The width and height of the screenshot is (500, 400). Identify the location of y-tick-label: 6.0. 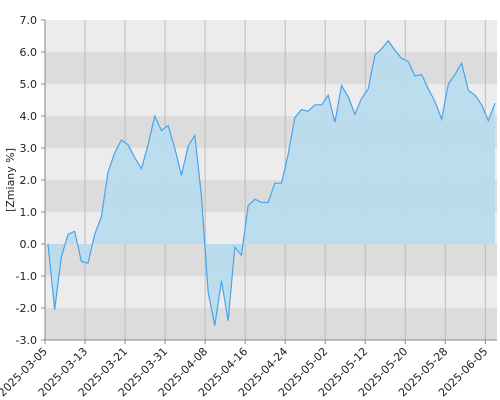
(29, 52).